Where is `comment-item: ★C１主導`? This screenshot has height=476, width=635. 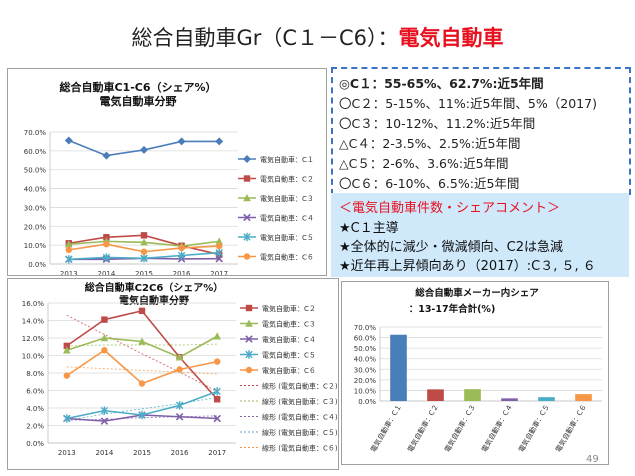
comment-item: ★C１主導 is located at coordinates (369, 228).